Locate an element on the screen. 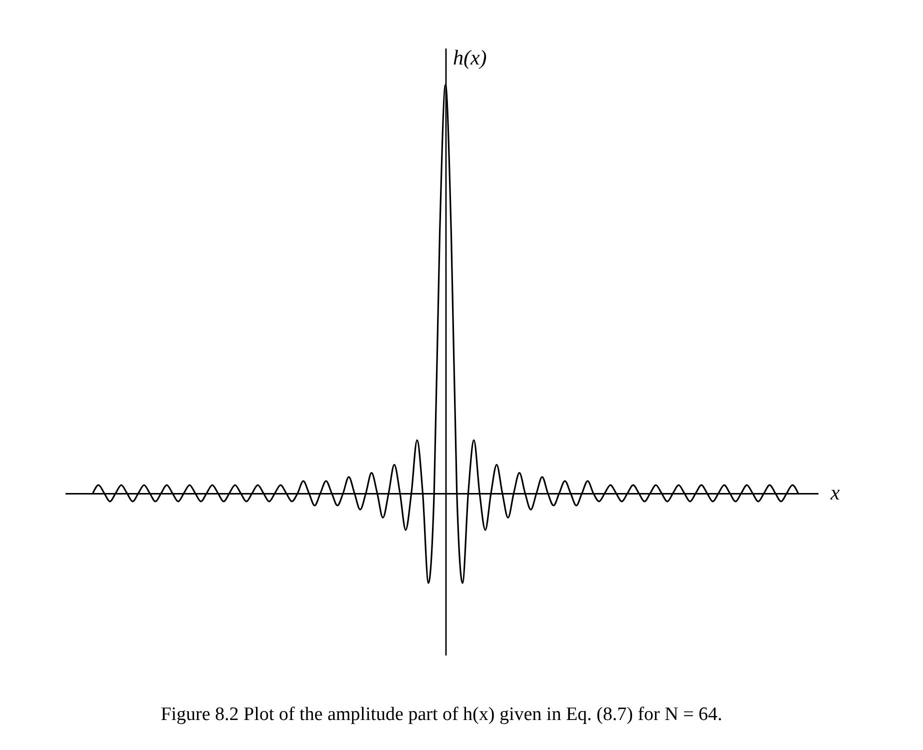 The image size is (923, 750). y-axis-title: h(x) is located at coordinates (469, 58).